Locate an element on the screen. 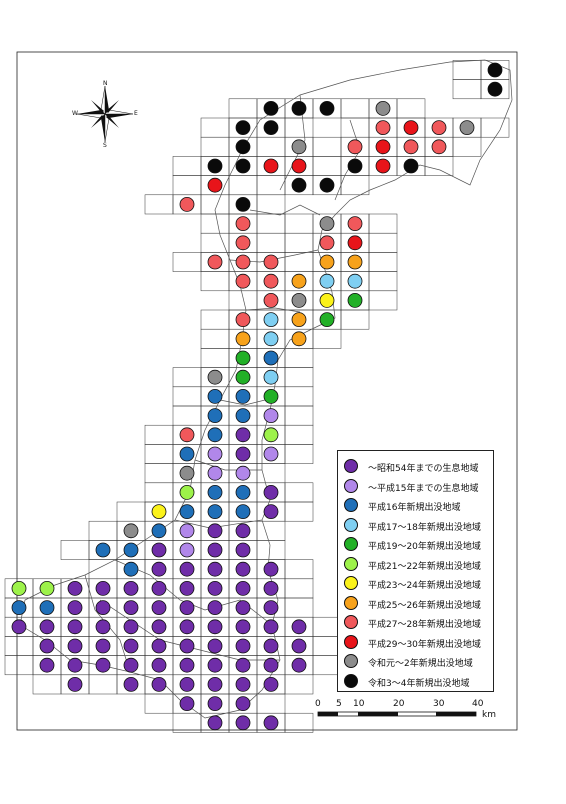 The height and width of the screenshot is (804, 566). legend-item: 平成16年新規出没地域 is located at coordinates (415, 504).